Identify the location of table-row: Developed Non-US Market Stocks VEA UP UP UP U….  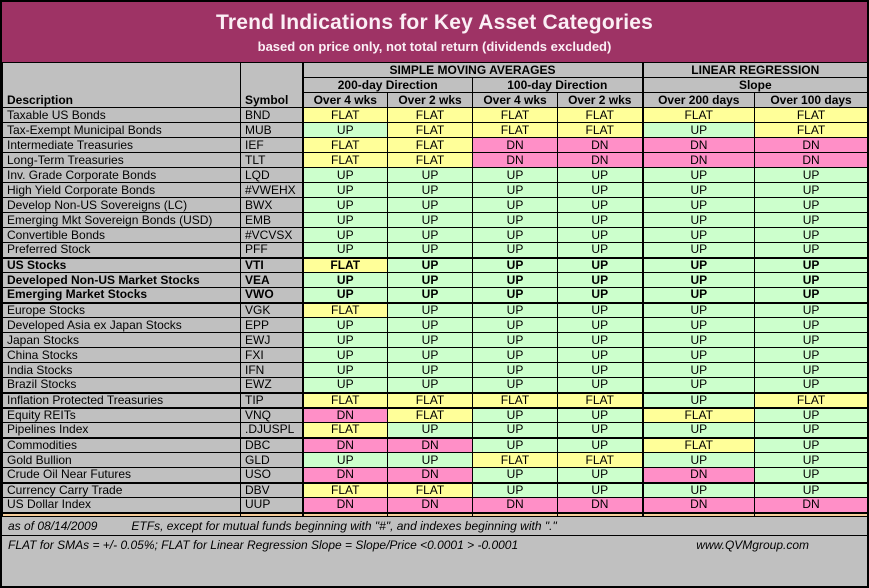
(434, 280).